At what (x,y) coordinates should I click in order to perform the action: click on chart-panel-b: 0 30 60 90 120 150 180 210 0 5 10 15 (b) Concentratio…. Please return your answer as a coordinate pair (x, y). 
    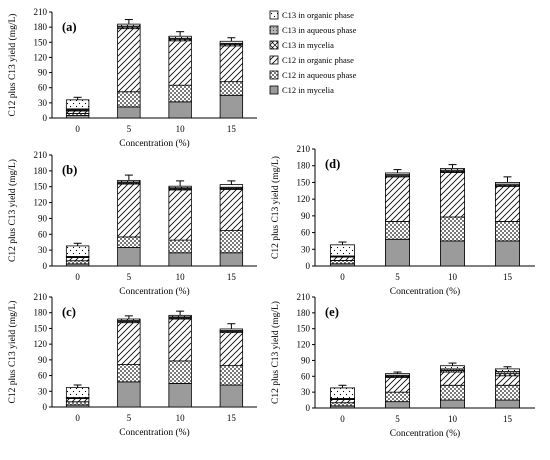
    Looking at the image, I should click on (132, 223).